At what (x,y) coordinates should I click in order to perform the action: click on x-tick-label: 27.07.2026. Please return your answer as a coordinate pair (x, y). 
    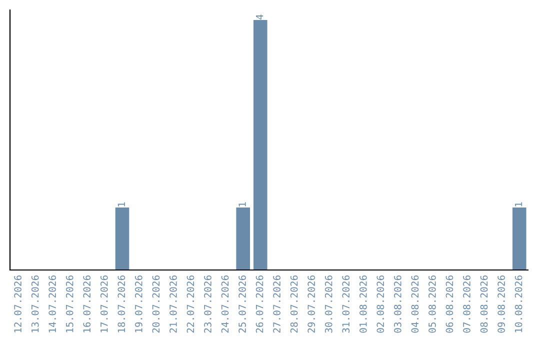
    Looking at the image, I should click on (276, 304).